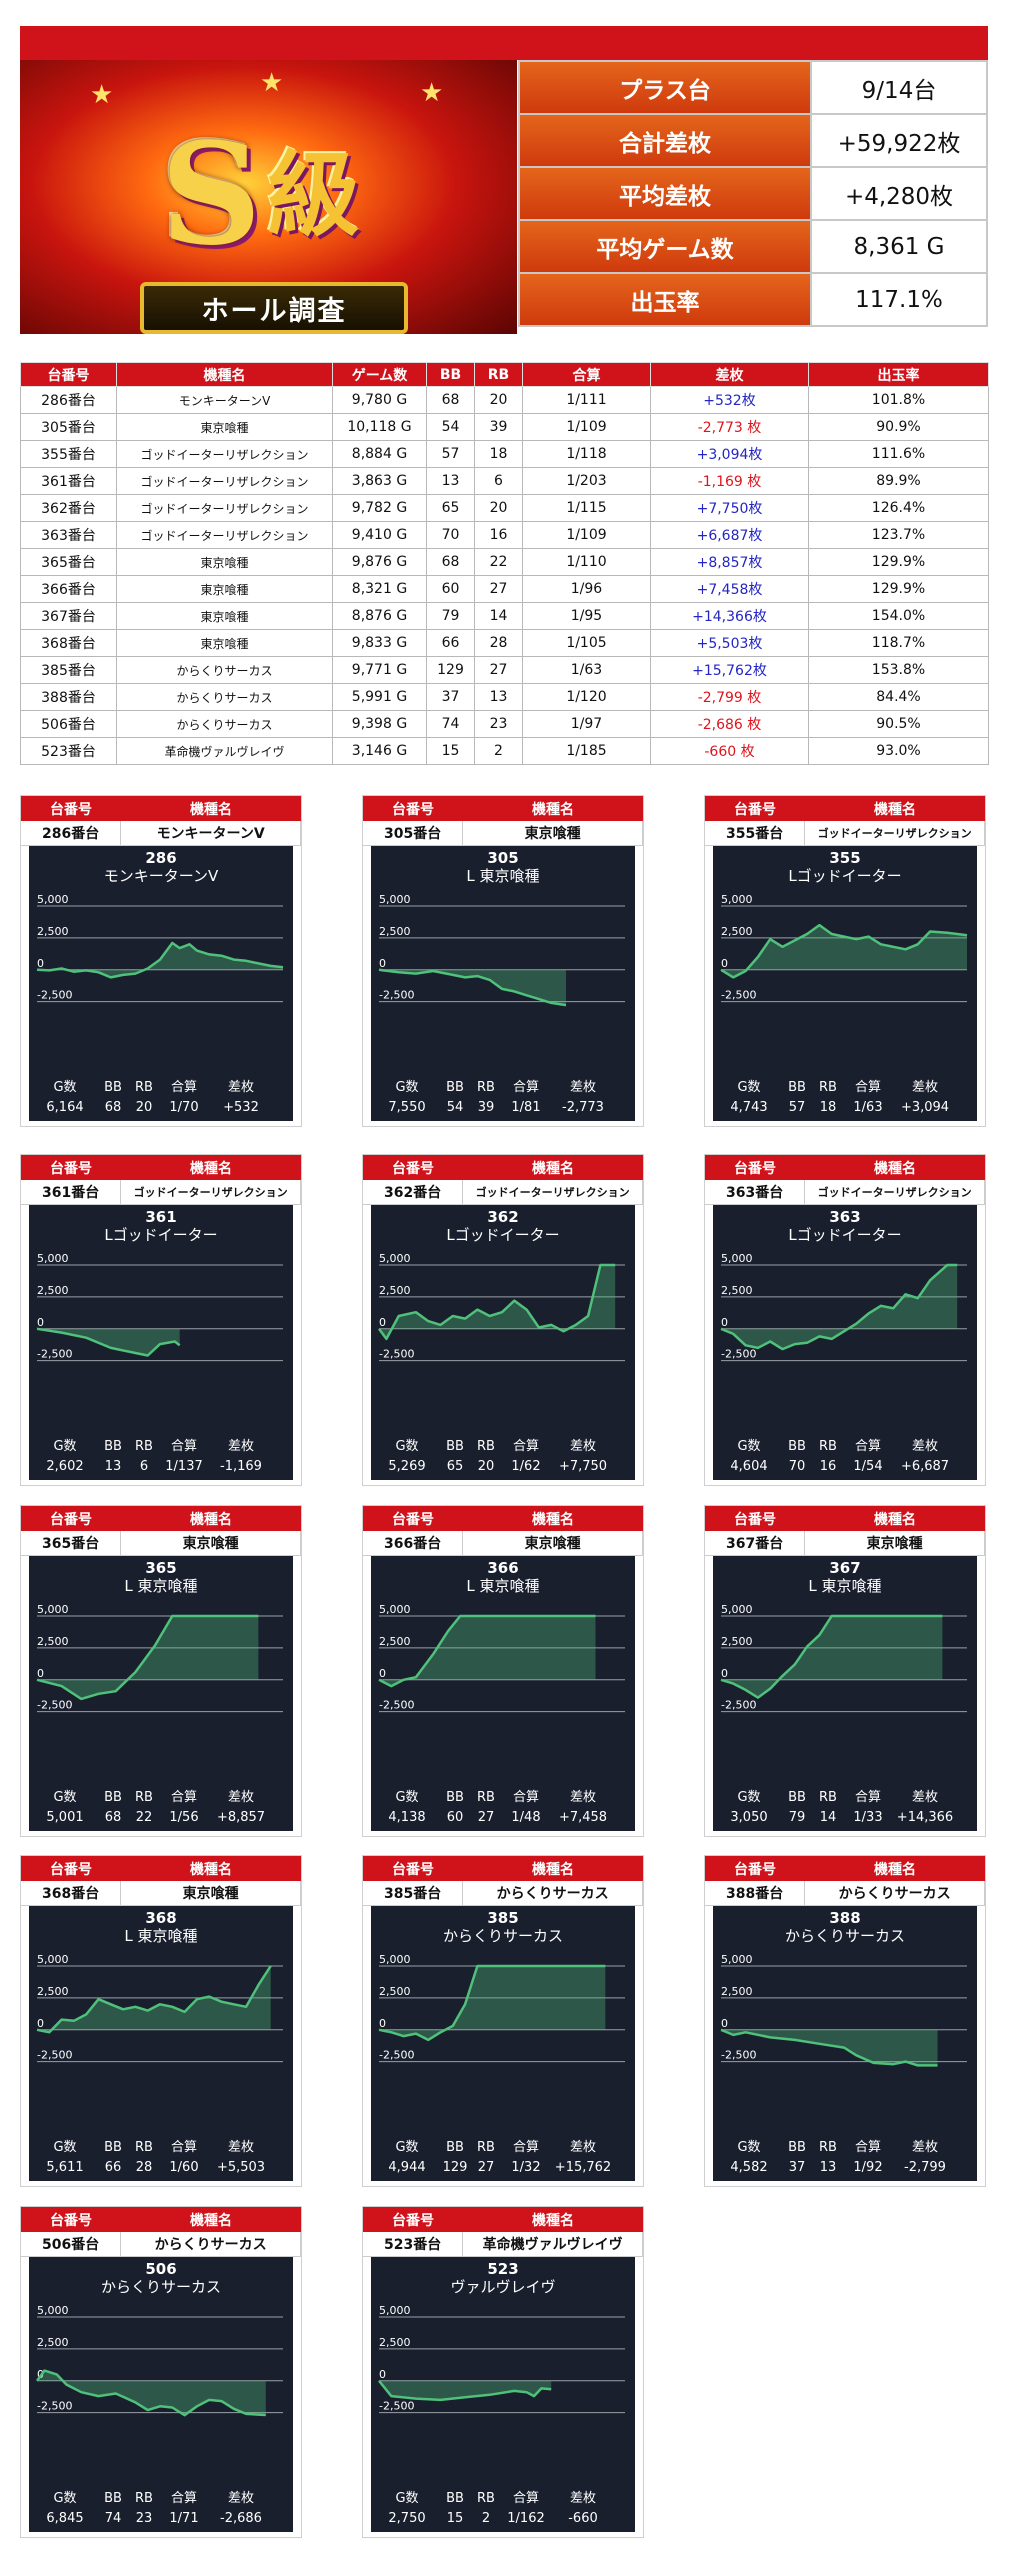 This screenshot has height=2560, width=1015. I want to click on stat-value: 1/33, so click(867, 1817).